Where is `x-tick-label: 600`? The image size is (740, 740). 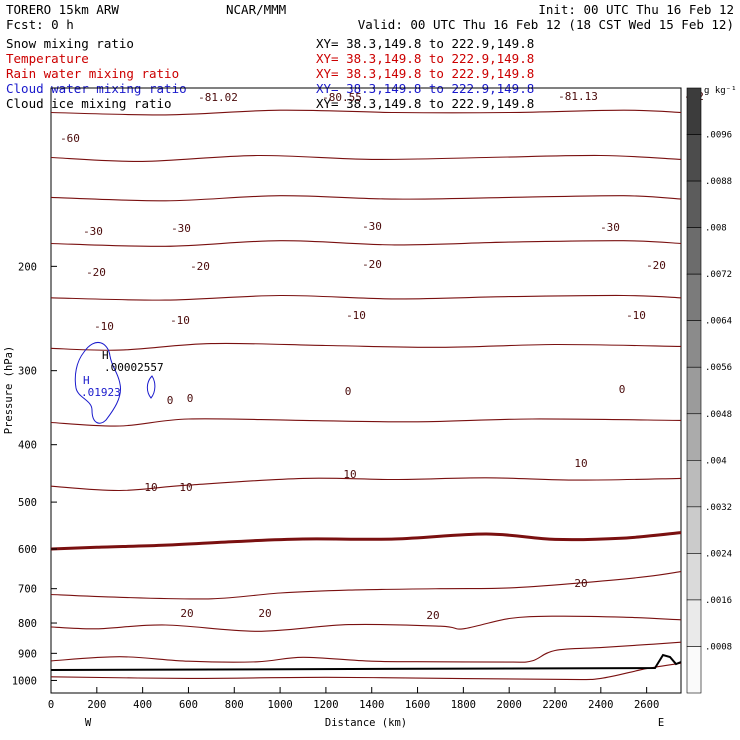 x-tick-label: 600 is located at coordinates (188, 705).